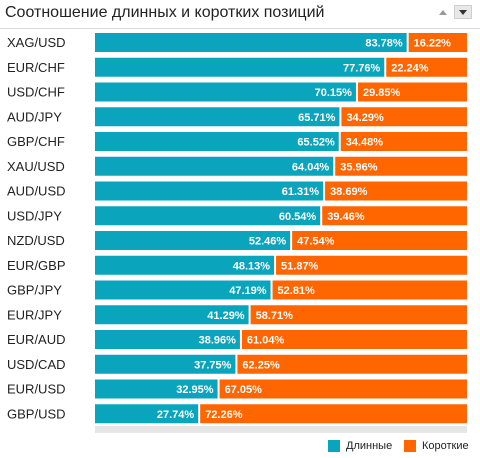 The image size is (480, 458). What do you see at coordinates (261, 365) in the screenshot?
I see `short-value-label: 62.25%` at bounding box center [261, 365].